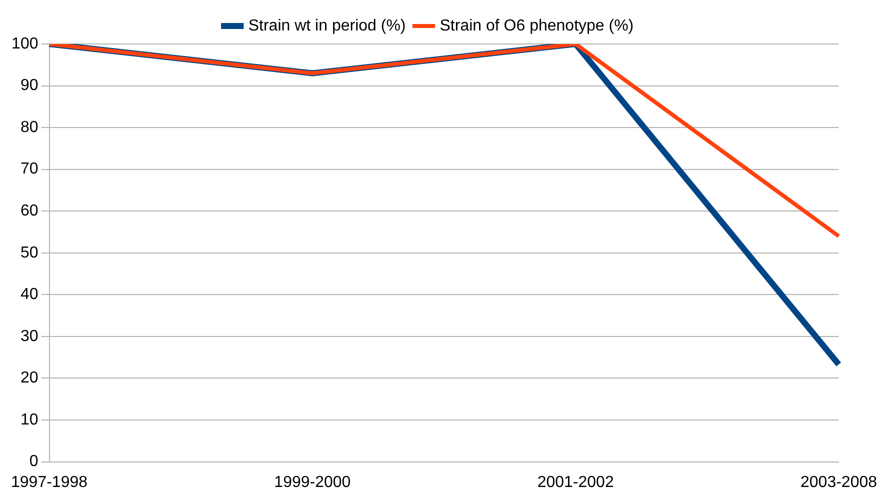 Image resolution: width=888 pixels, height=495 pixels. What do you see at coordinates (29, 419) in the screenshot?
I see `y-tick-label: 10` at bounding box center [29, 419].